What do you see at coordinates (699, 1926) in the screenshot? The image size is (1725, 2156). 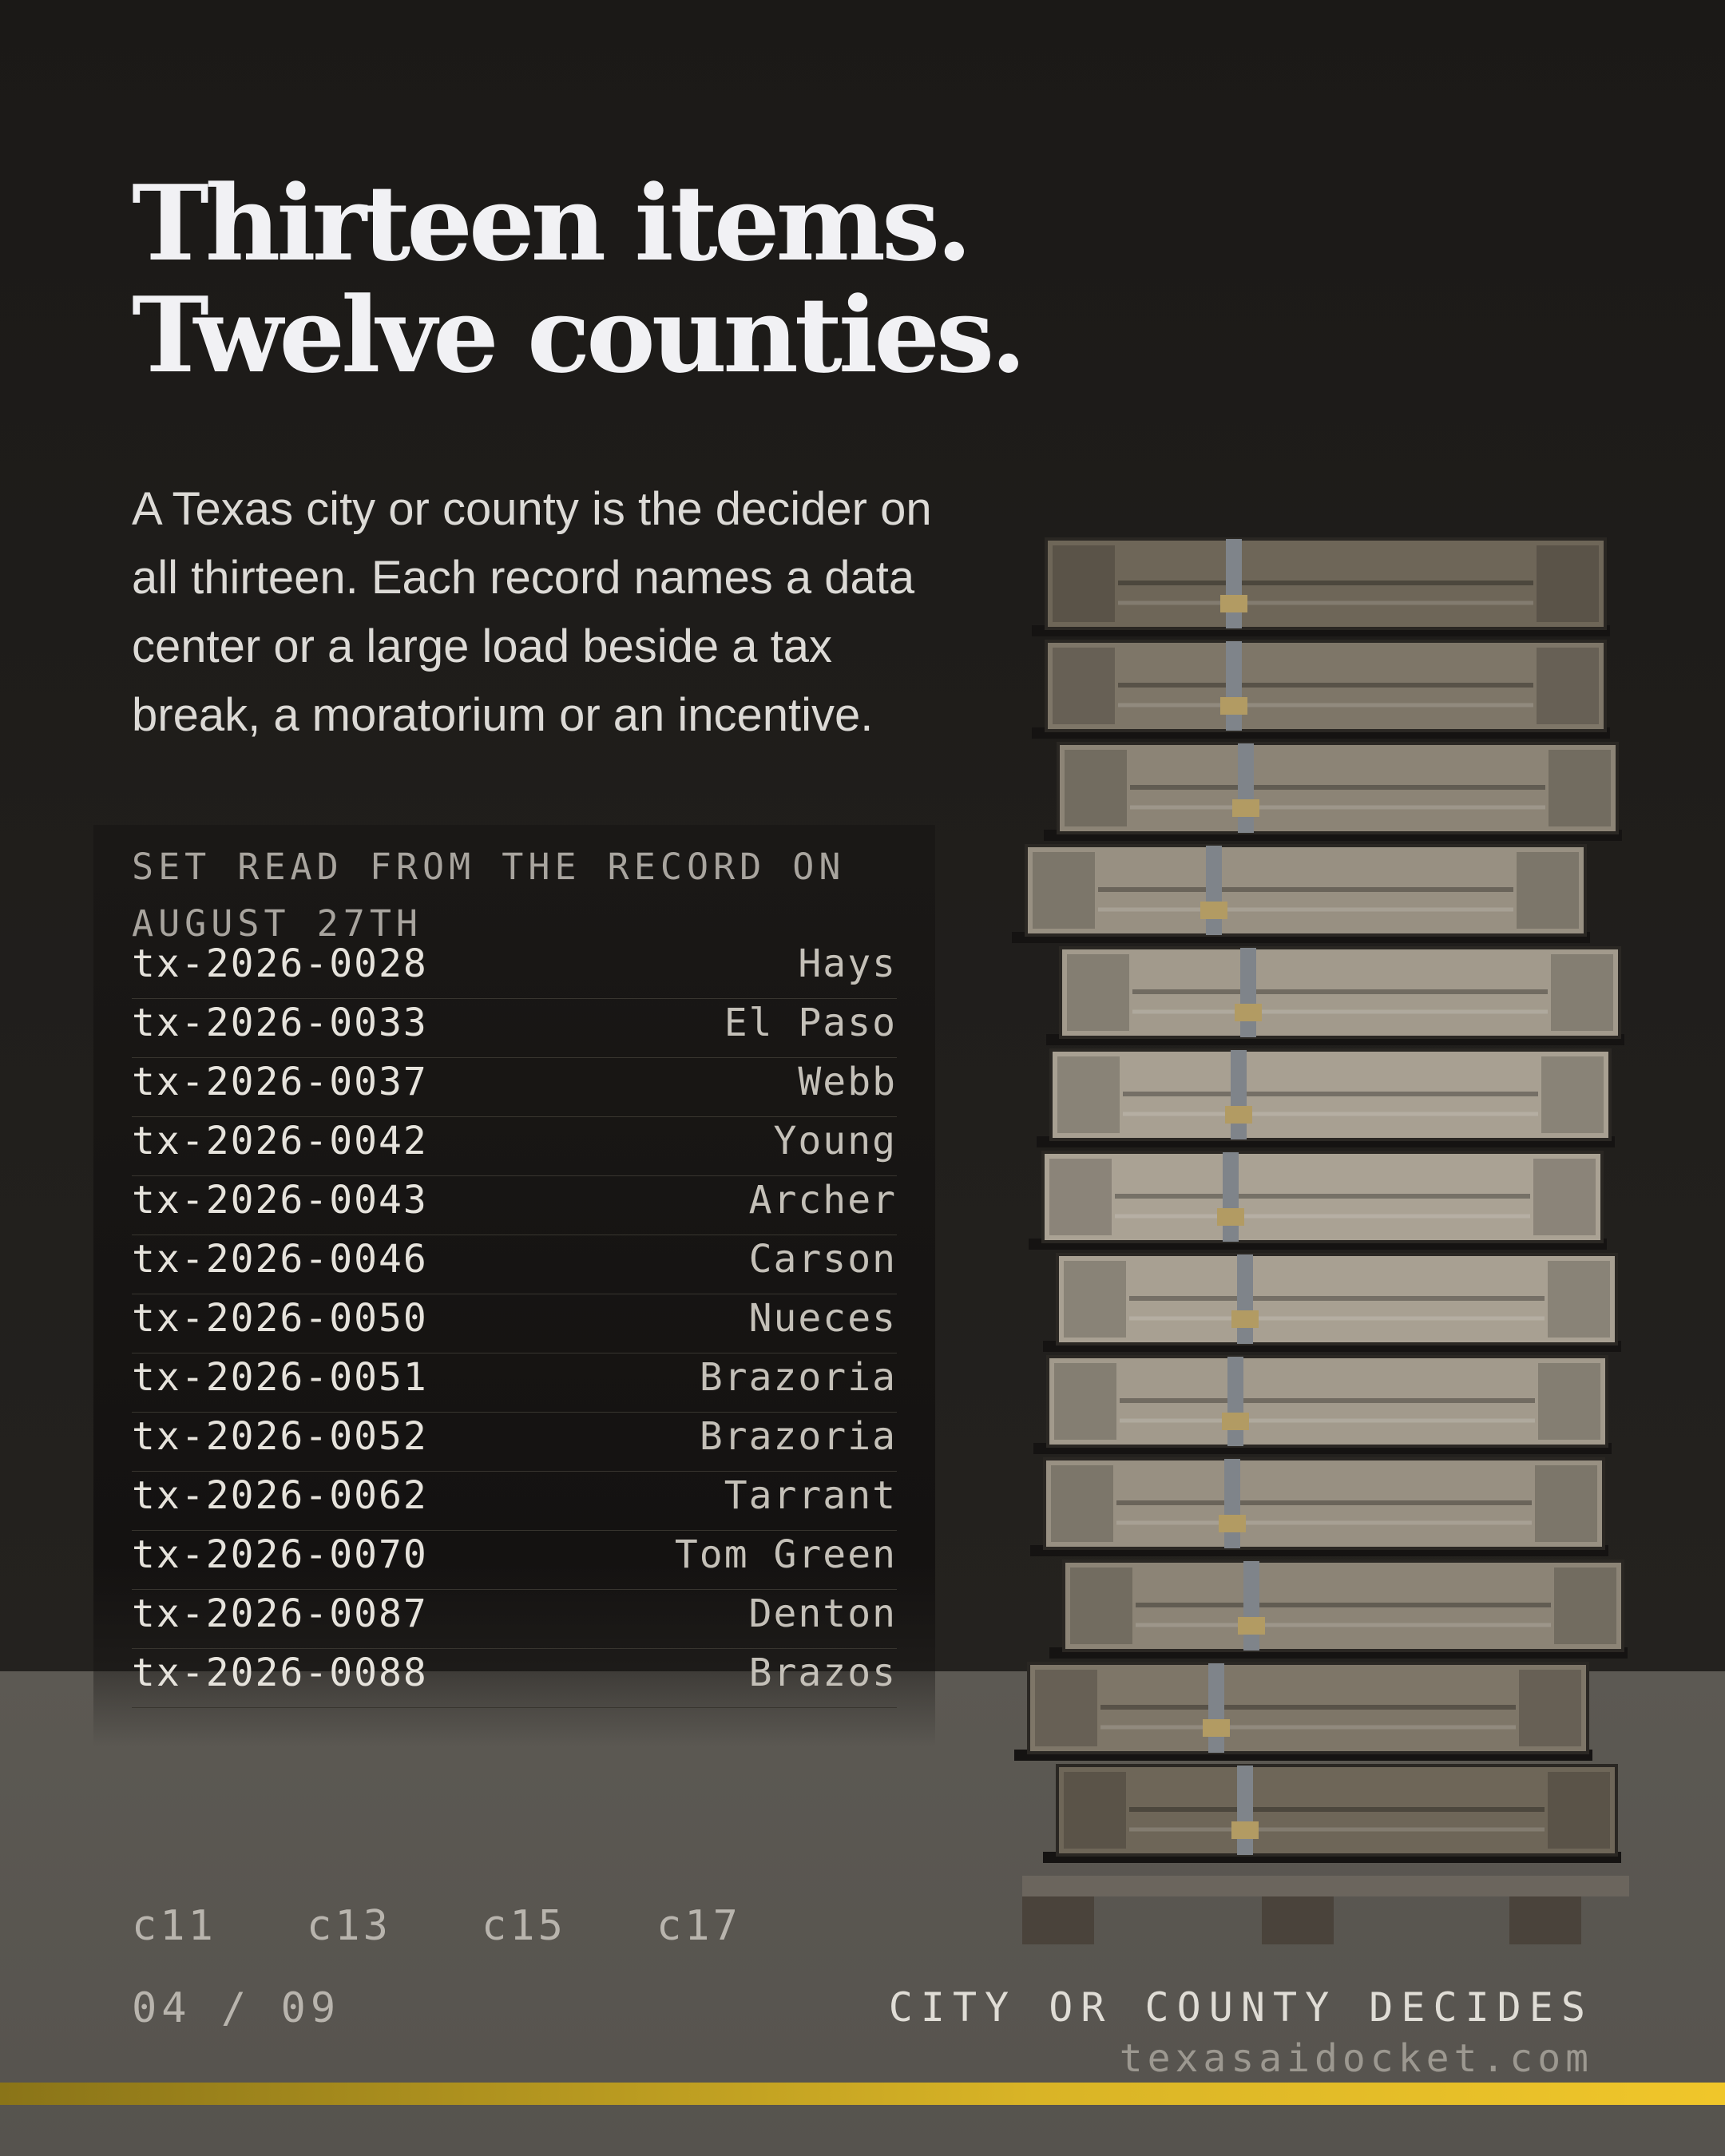 I see `code-label: c17` at bounding box center [699, 1926].